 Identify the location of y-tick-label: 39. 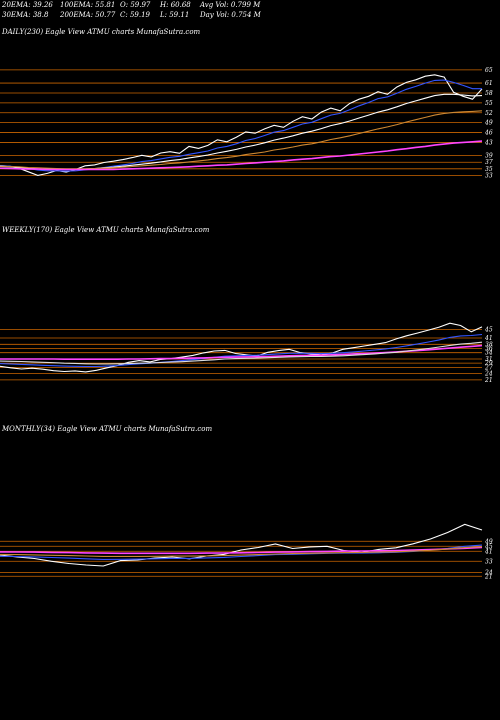
(489, 156).